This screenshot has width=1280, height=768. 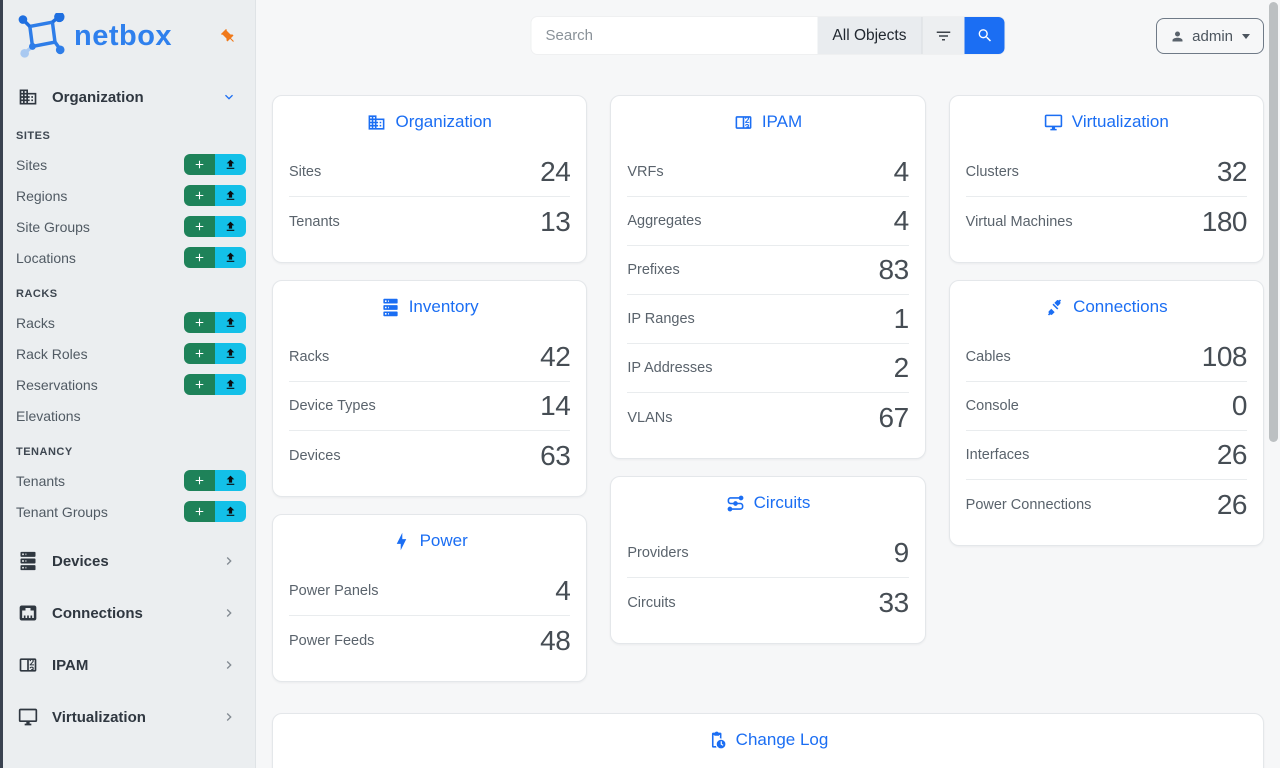 I want to click on item-actions, so click(x=215, y=226).